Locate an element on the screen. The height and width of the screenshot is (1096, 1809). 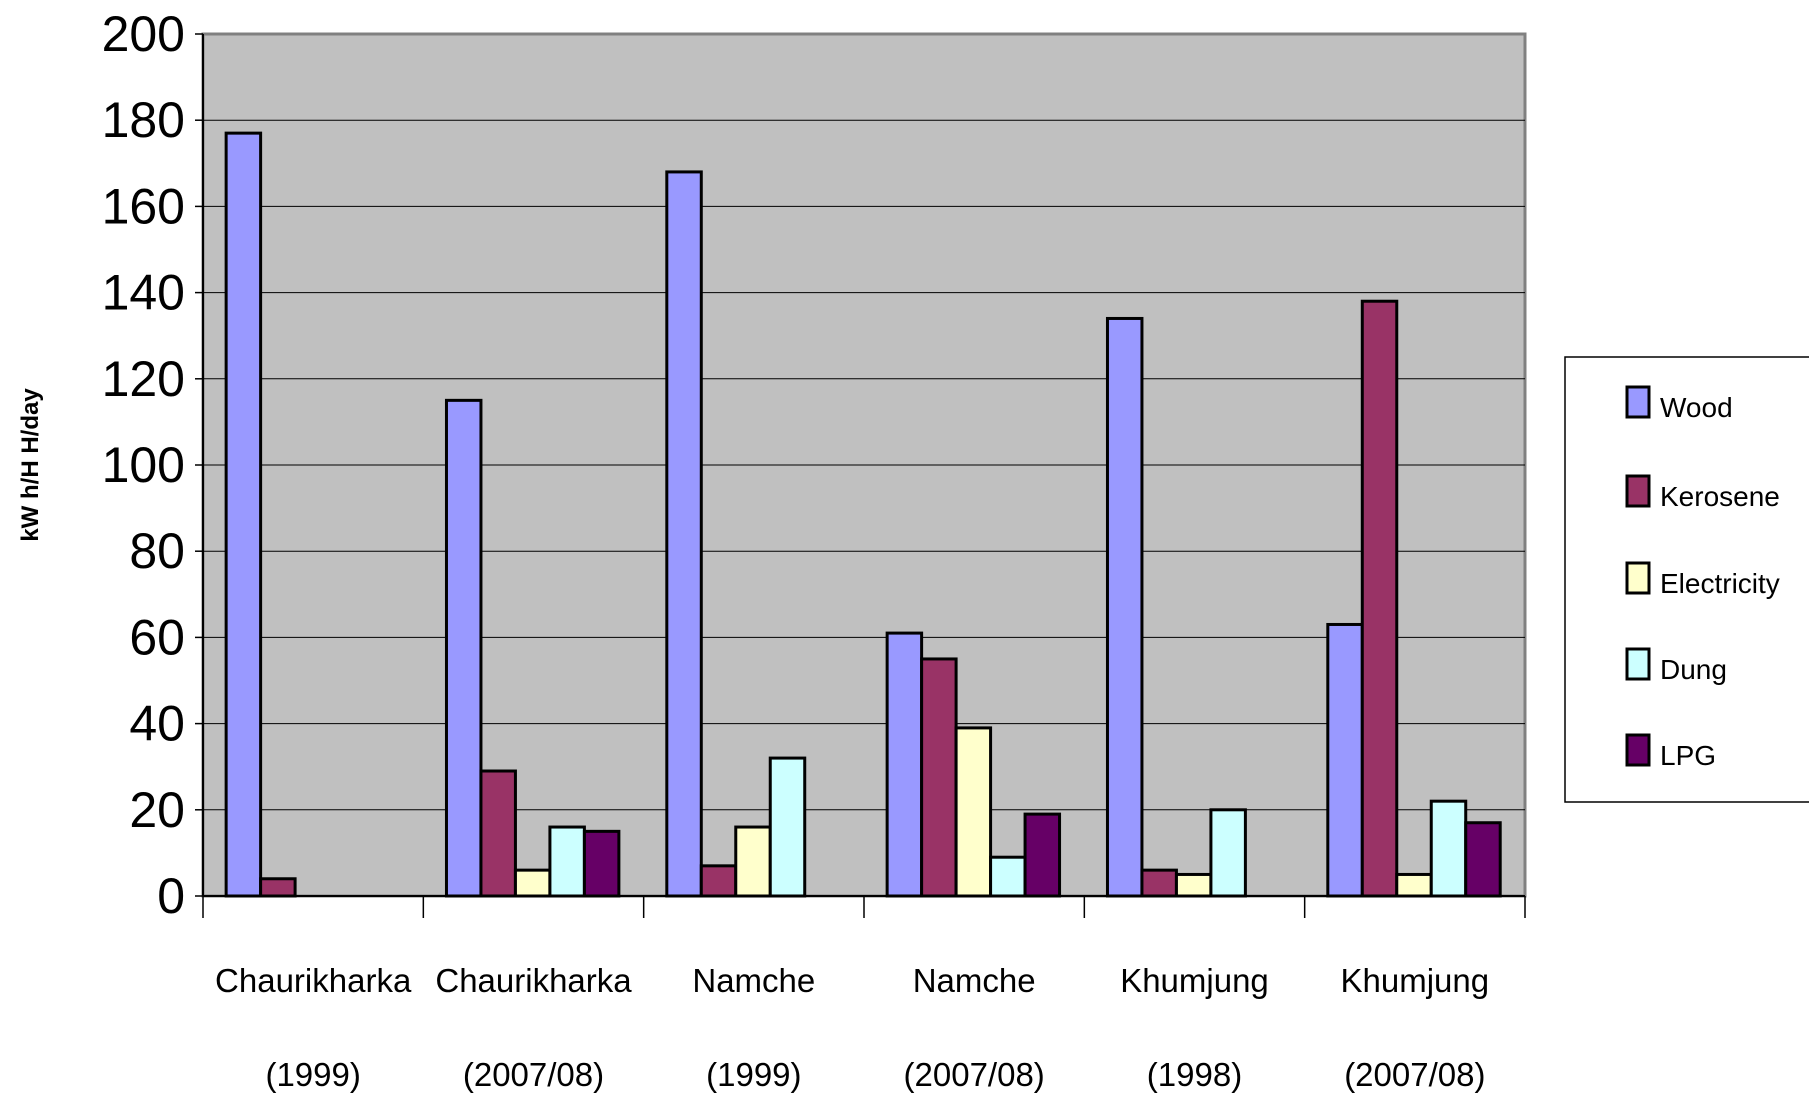
y-tick-label: 180 is located at coordinates (143, 120).